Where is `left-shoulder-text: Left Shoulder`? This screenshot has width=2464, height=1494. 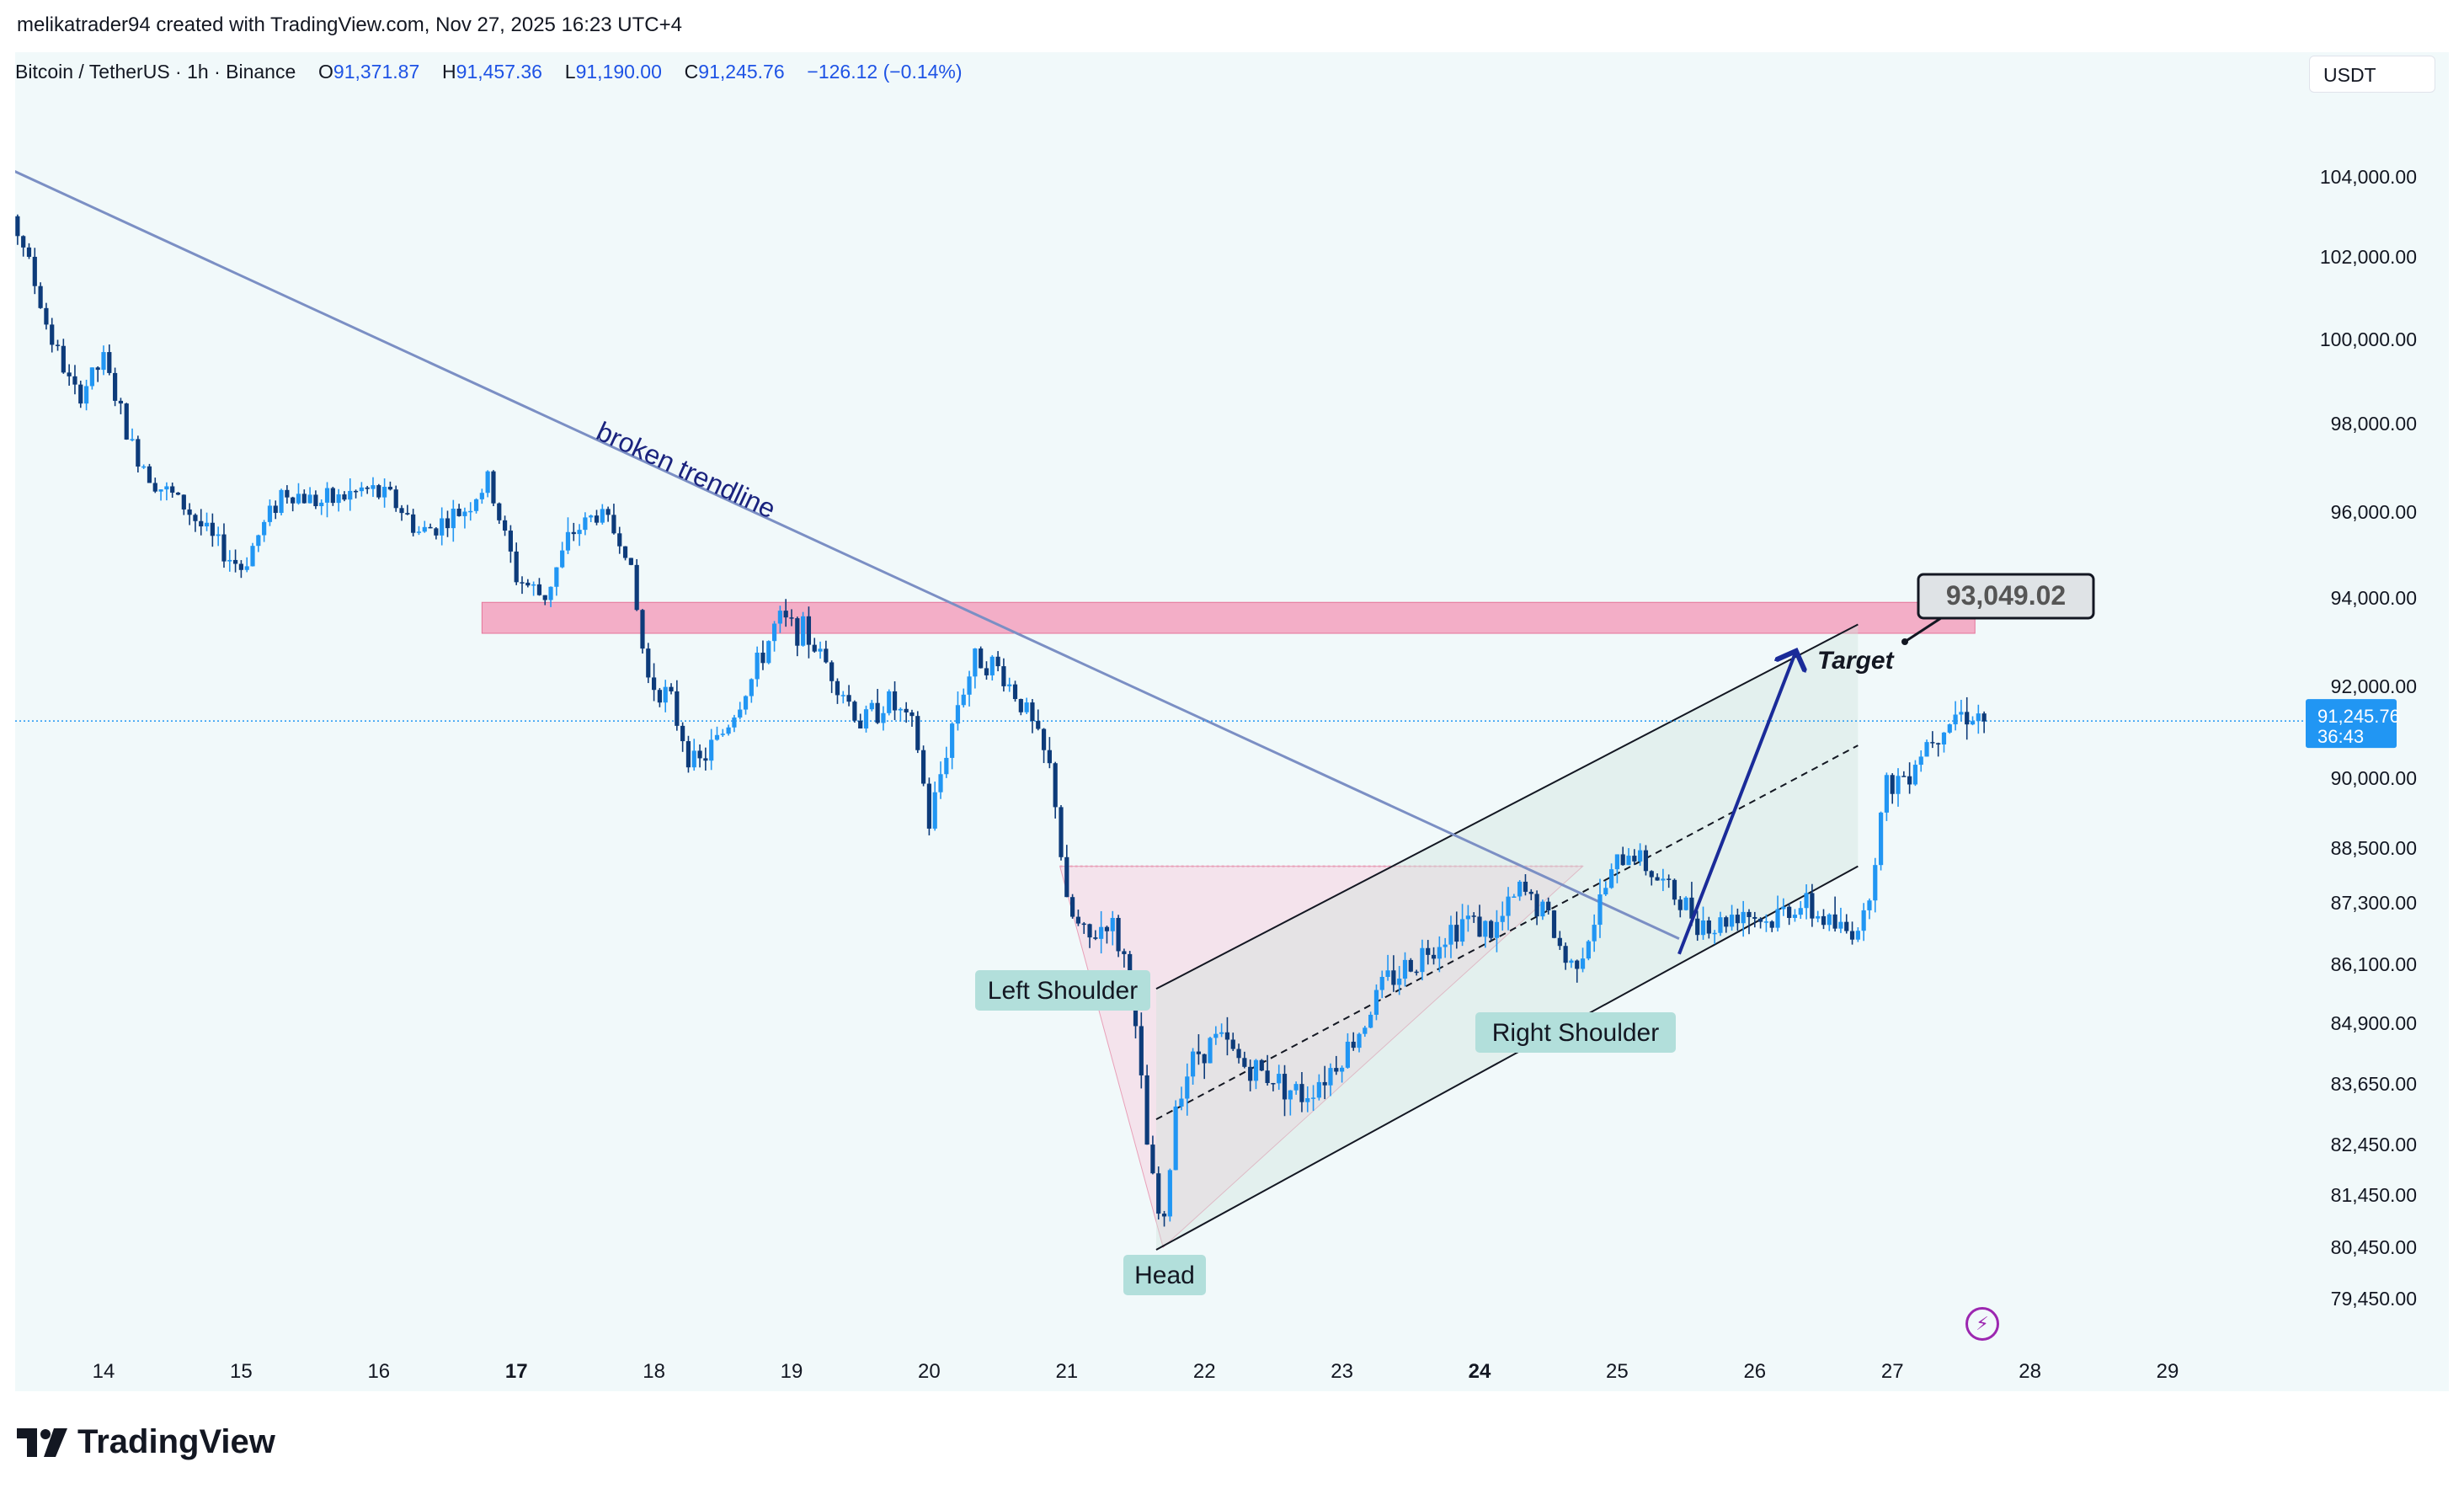 left-shoulder-text: Left Shoulder is located at coordinates (1063, 991).